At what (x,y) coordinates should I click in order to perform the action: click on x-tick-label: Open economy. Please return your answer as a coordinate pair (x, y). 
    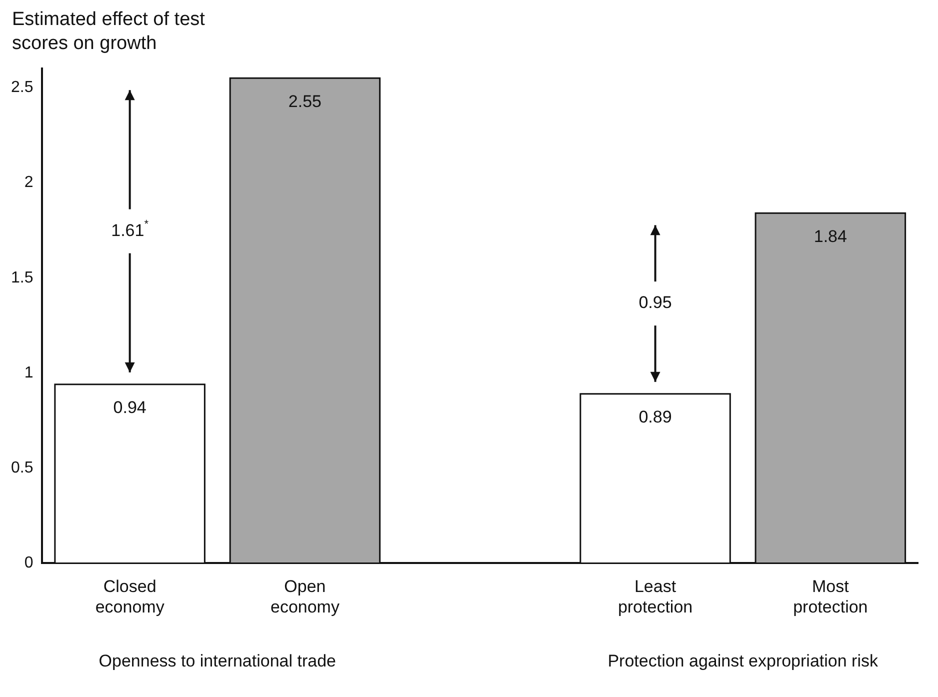
    Looking at the image, I should click on (305, 596).